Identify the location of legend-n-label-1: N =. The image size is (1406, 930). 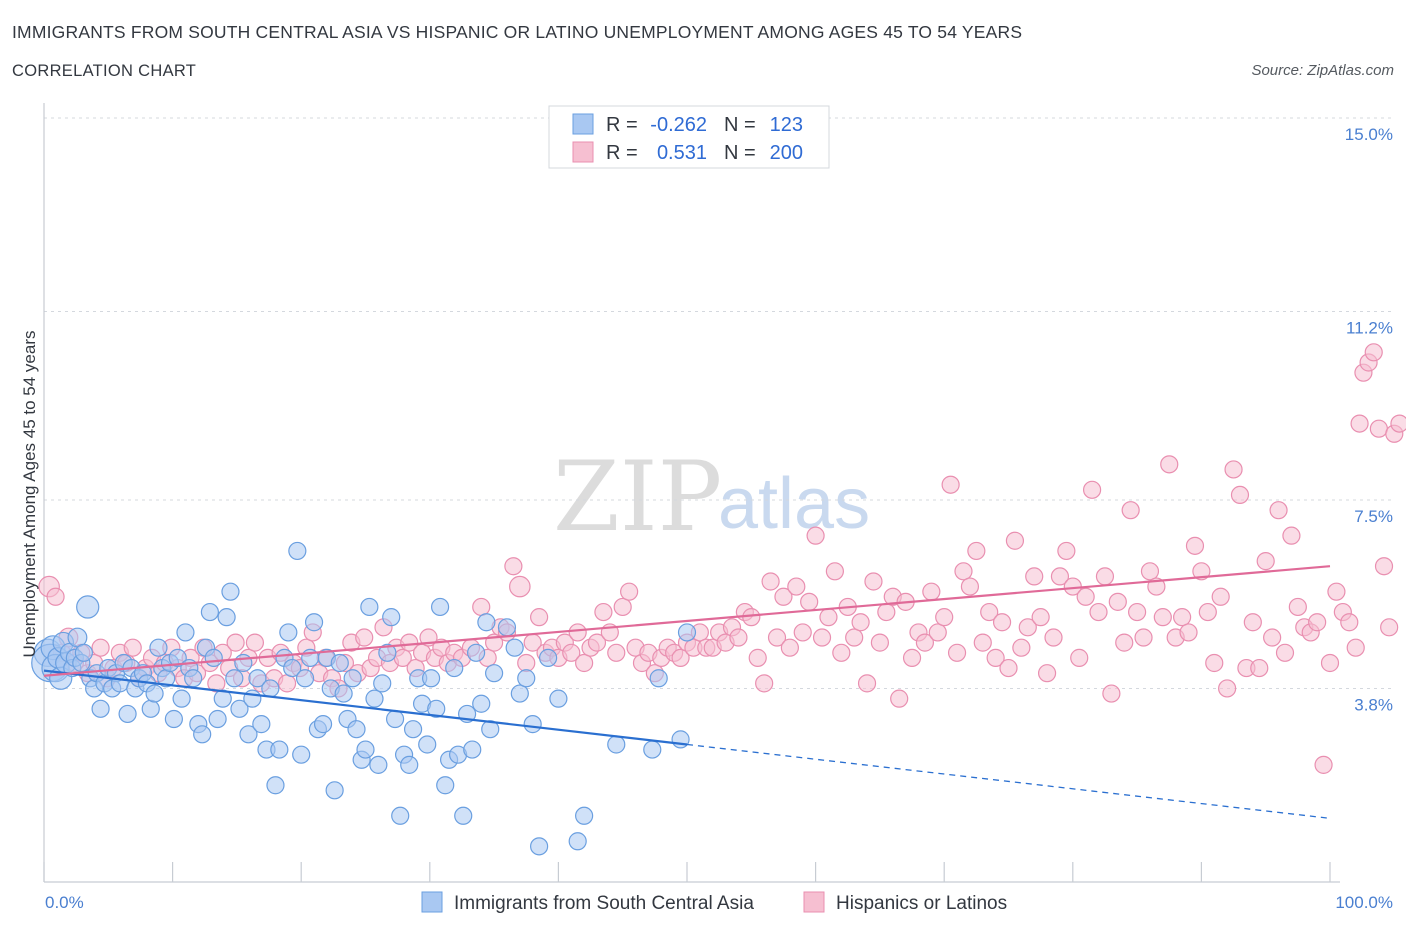
(740, 125).